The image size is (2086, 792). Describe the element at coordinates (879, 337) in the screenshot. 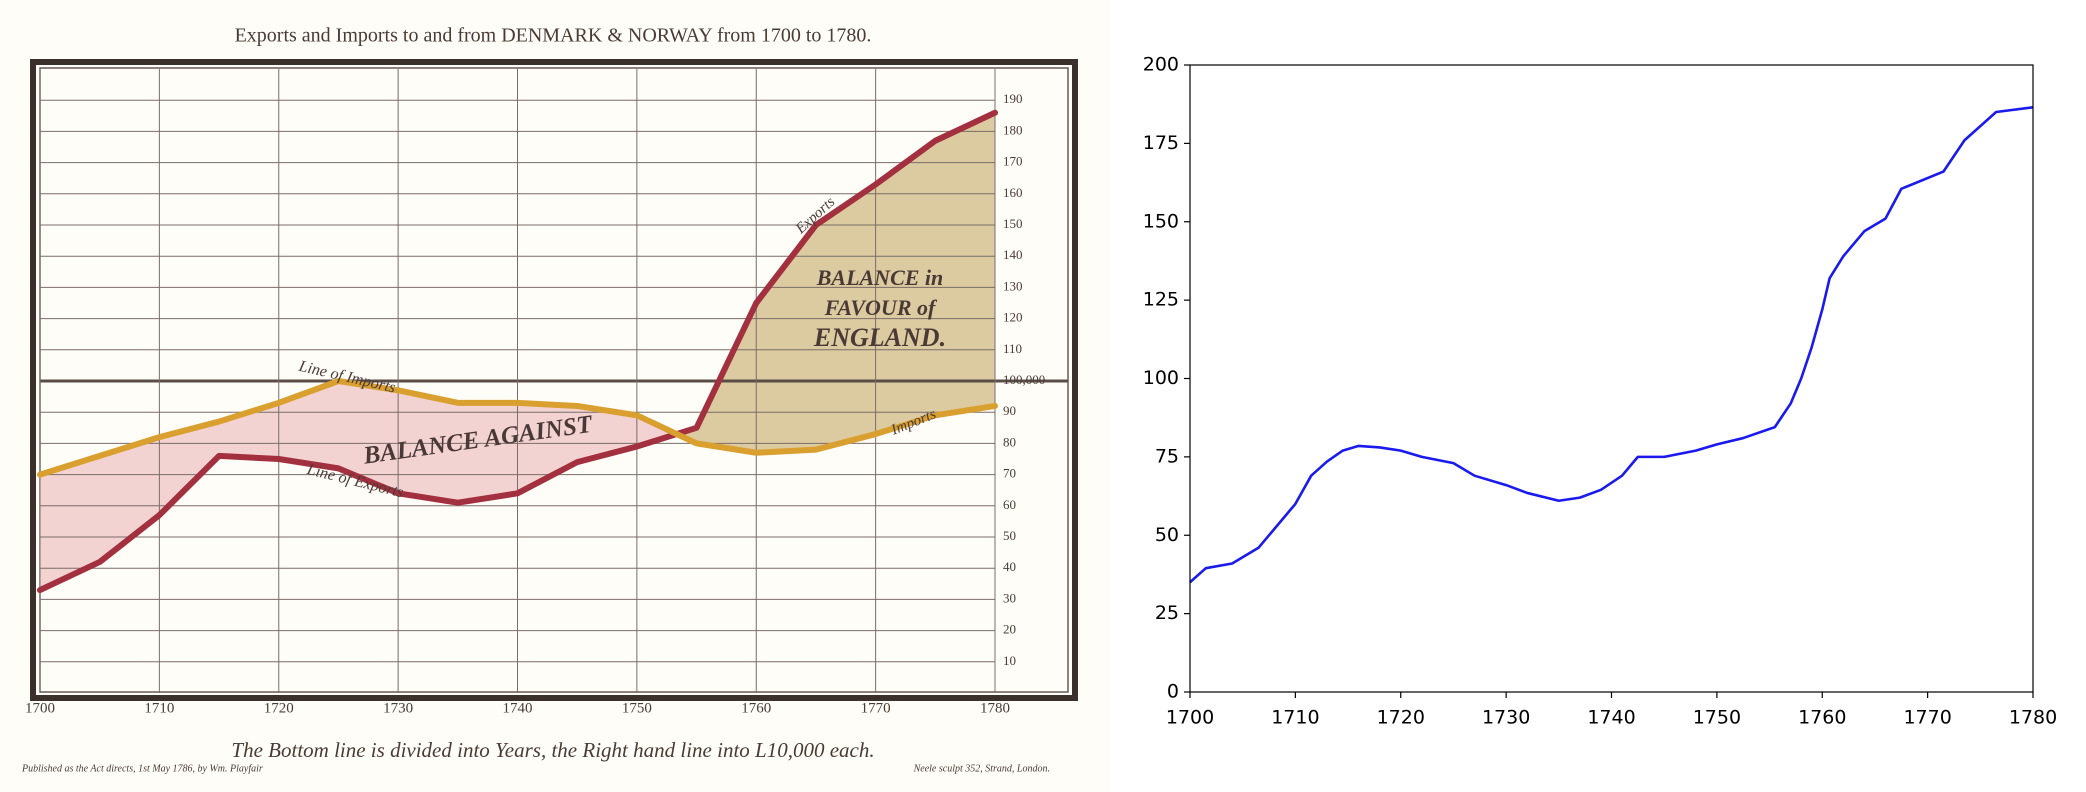

I see `annotation: ENGLAND.` at that location.